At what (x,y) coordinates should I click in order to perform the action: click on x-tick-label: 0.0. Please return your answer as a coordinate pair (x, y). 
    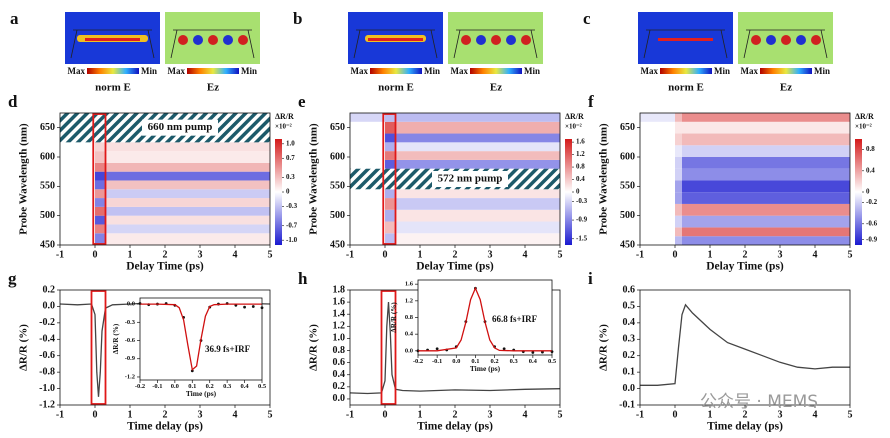
    Looking at the image, I should click on (175, 386).